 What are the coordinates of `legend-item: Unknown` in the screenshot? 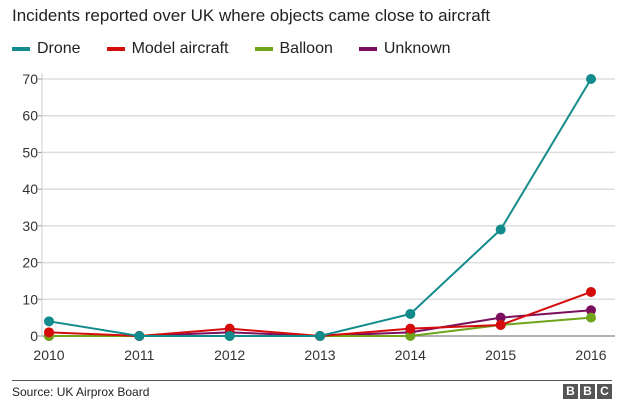 It's located at (404, 49).